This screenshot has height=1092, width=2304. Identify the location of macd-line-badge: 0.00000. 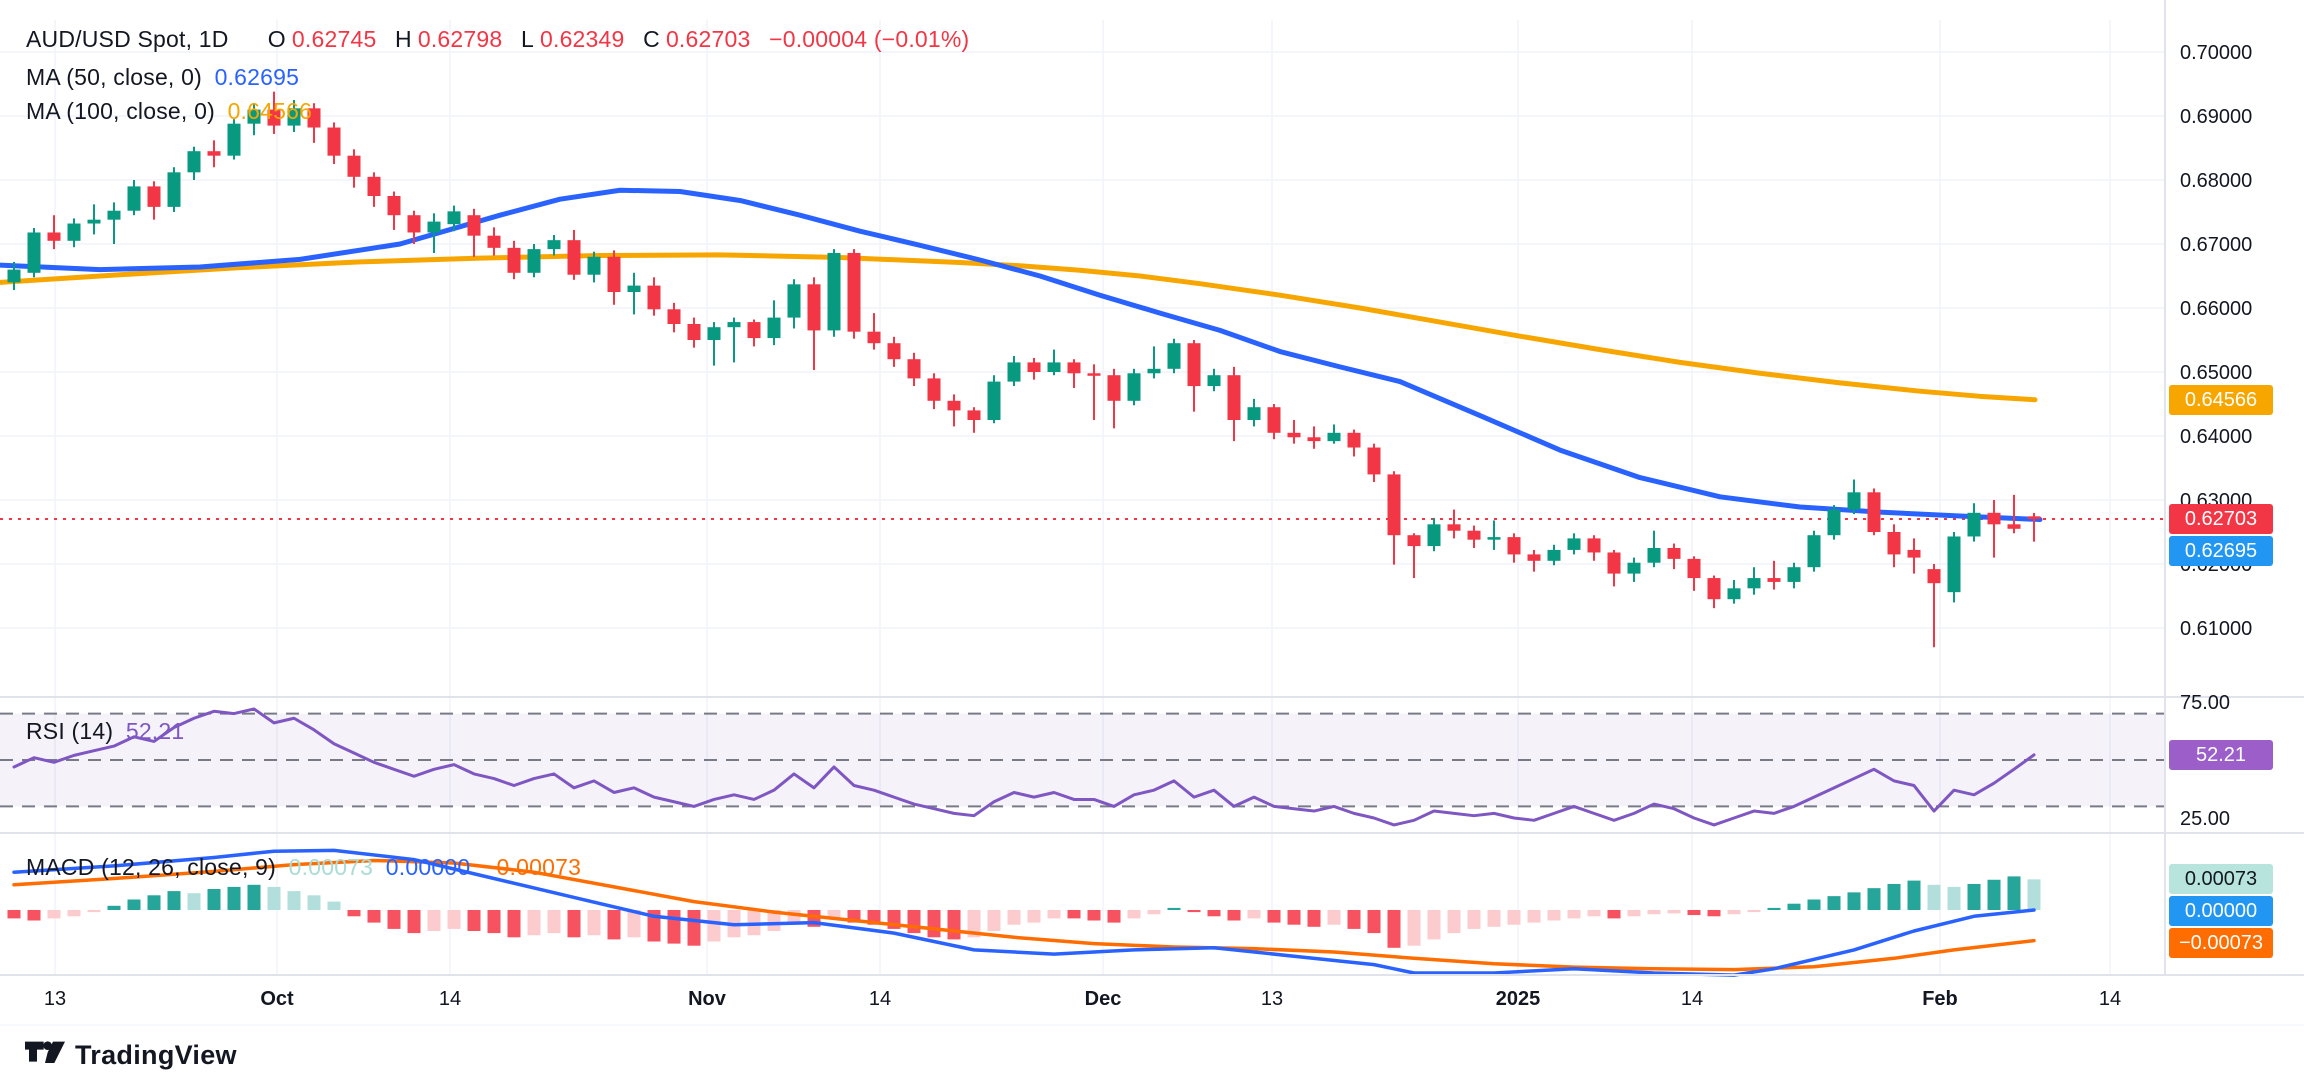
(2221, 911).